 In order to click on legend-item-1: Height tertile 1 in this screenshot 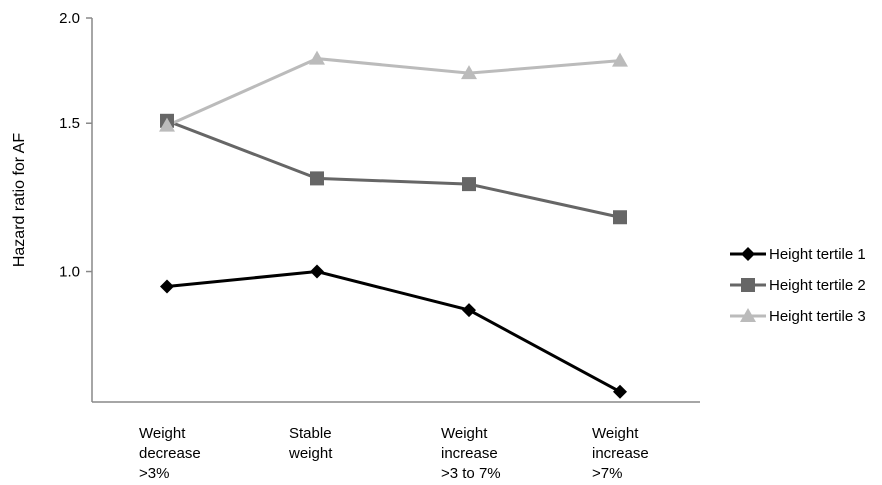, I will do `click(798, 254)`.